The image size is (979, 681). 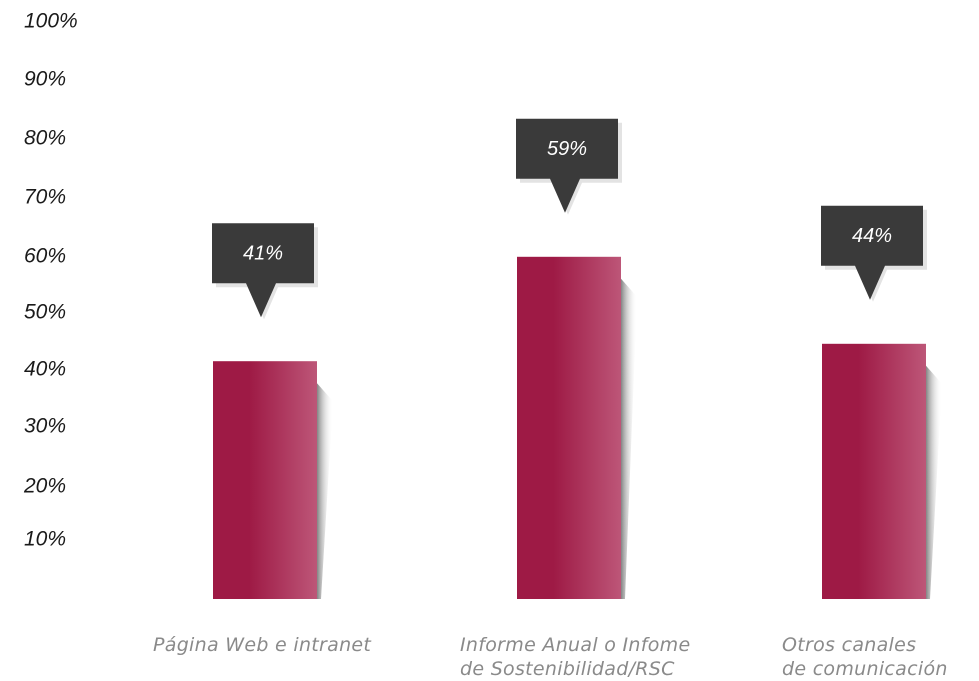 What do you see at coordinates (50, 280) in the screenshot?
I see `y-axis-tick-labels: 100% 90% 80% 70% 60% 50% 40% 30% 20% 10%` at bounding box center [50, 280].